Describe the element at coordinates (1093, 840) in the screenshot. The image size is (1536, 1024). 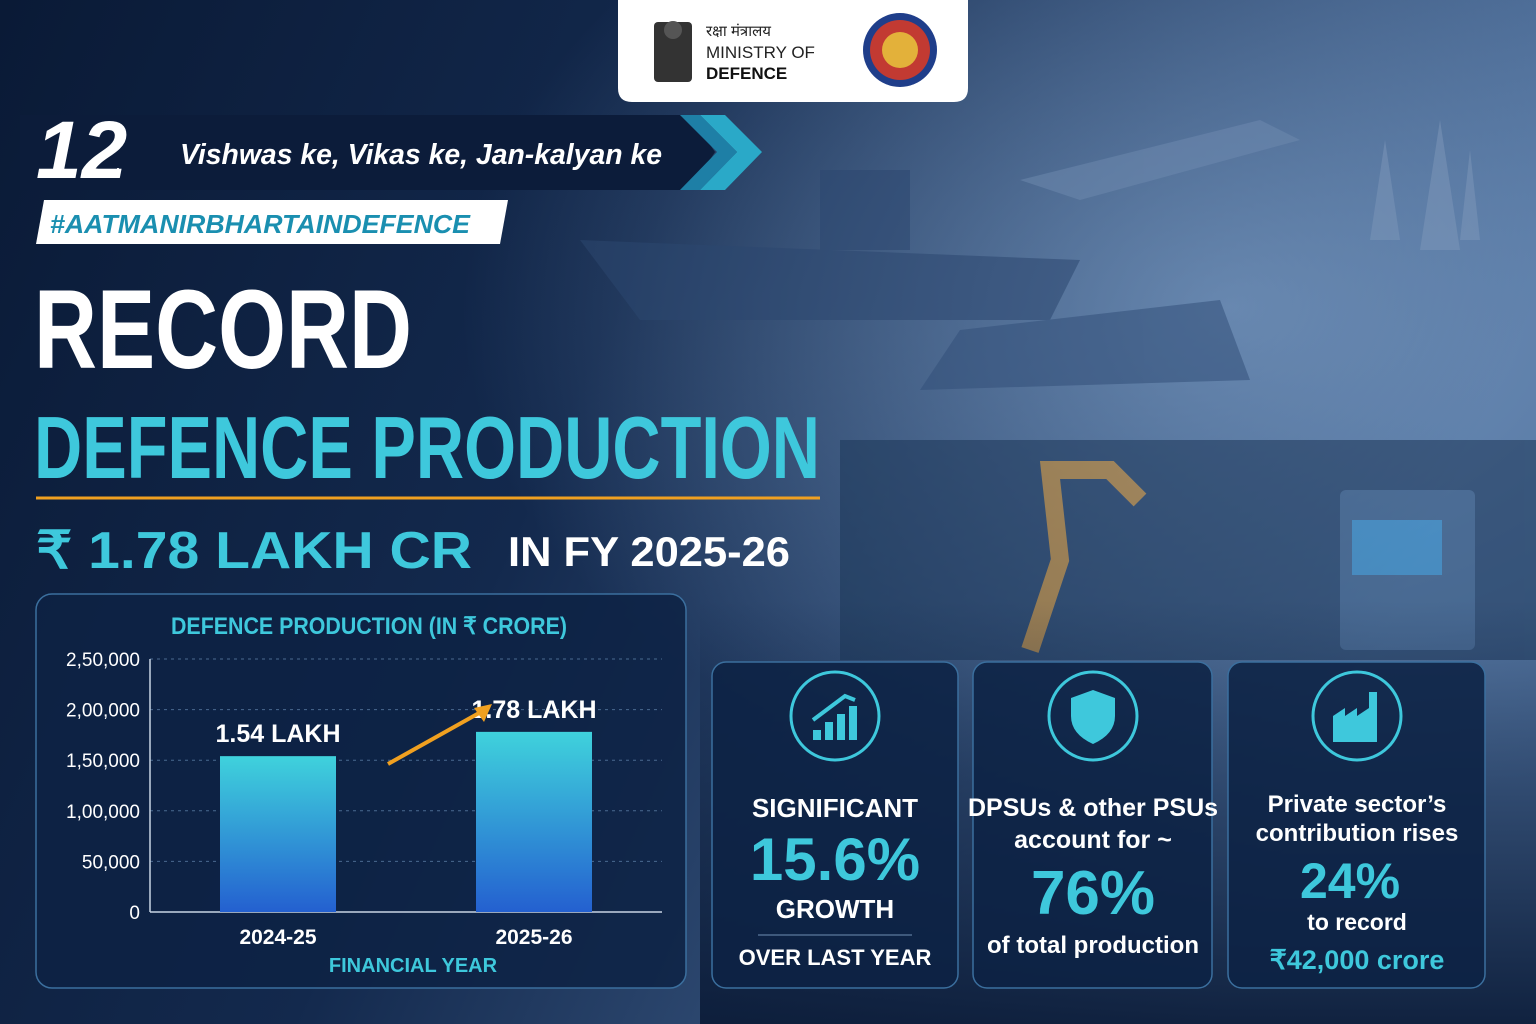
I see `card-line: account for ~` at that location.